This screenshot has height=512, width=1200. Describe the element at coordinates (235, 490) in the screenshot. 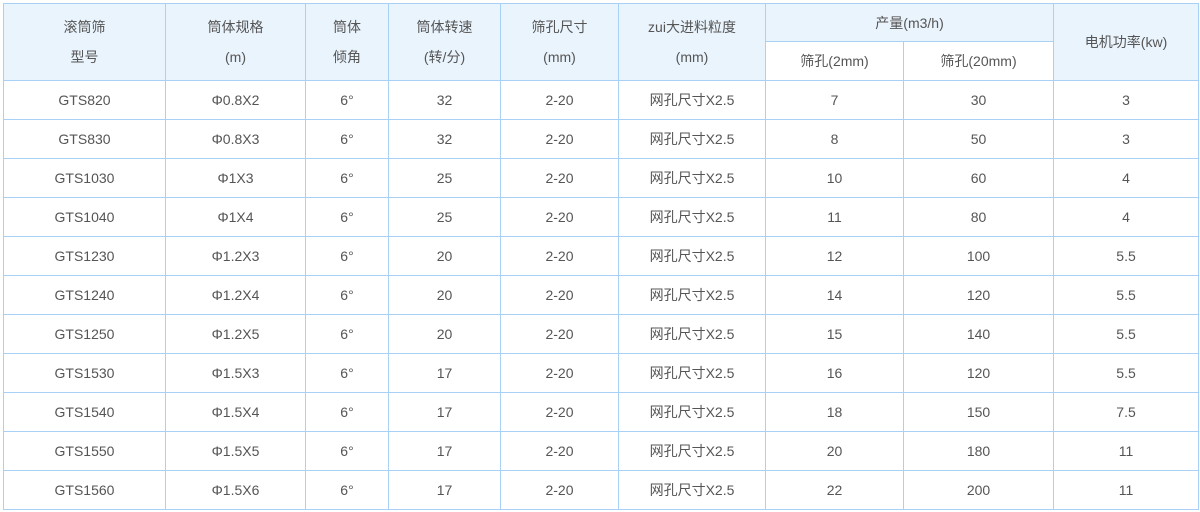

I see `cell-spec: Φ1.5X6` at that location.